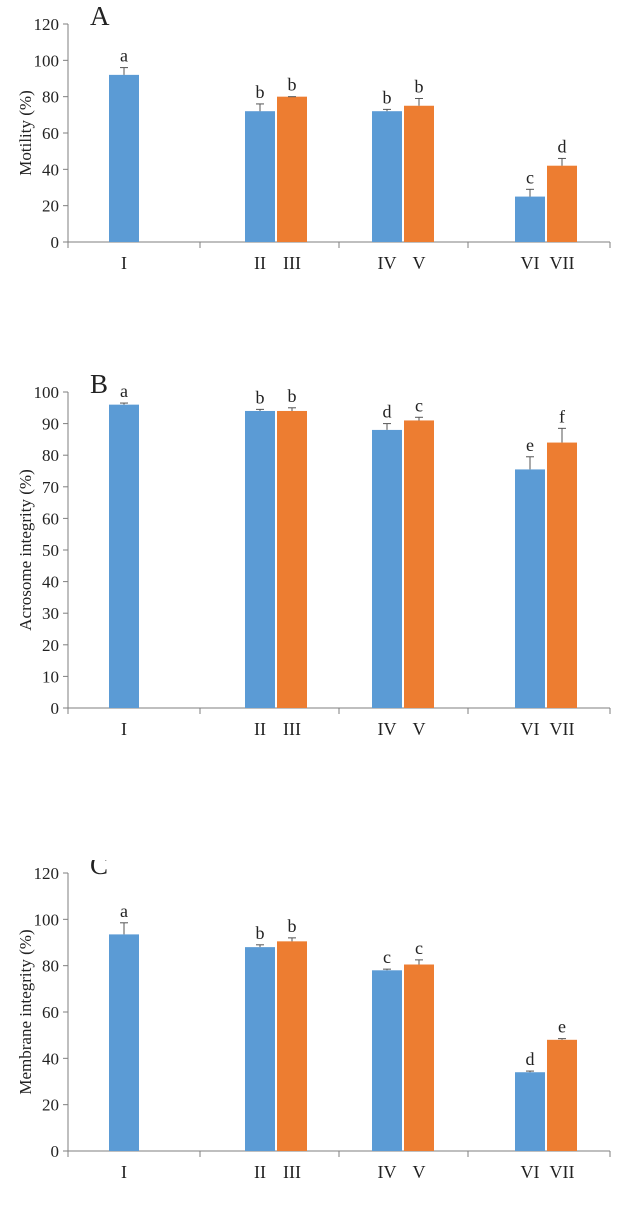 The image size is (620, 1218). I want to click on panel-label: B, so click(99, 384).